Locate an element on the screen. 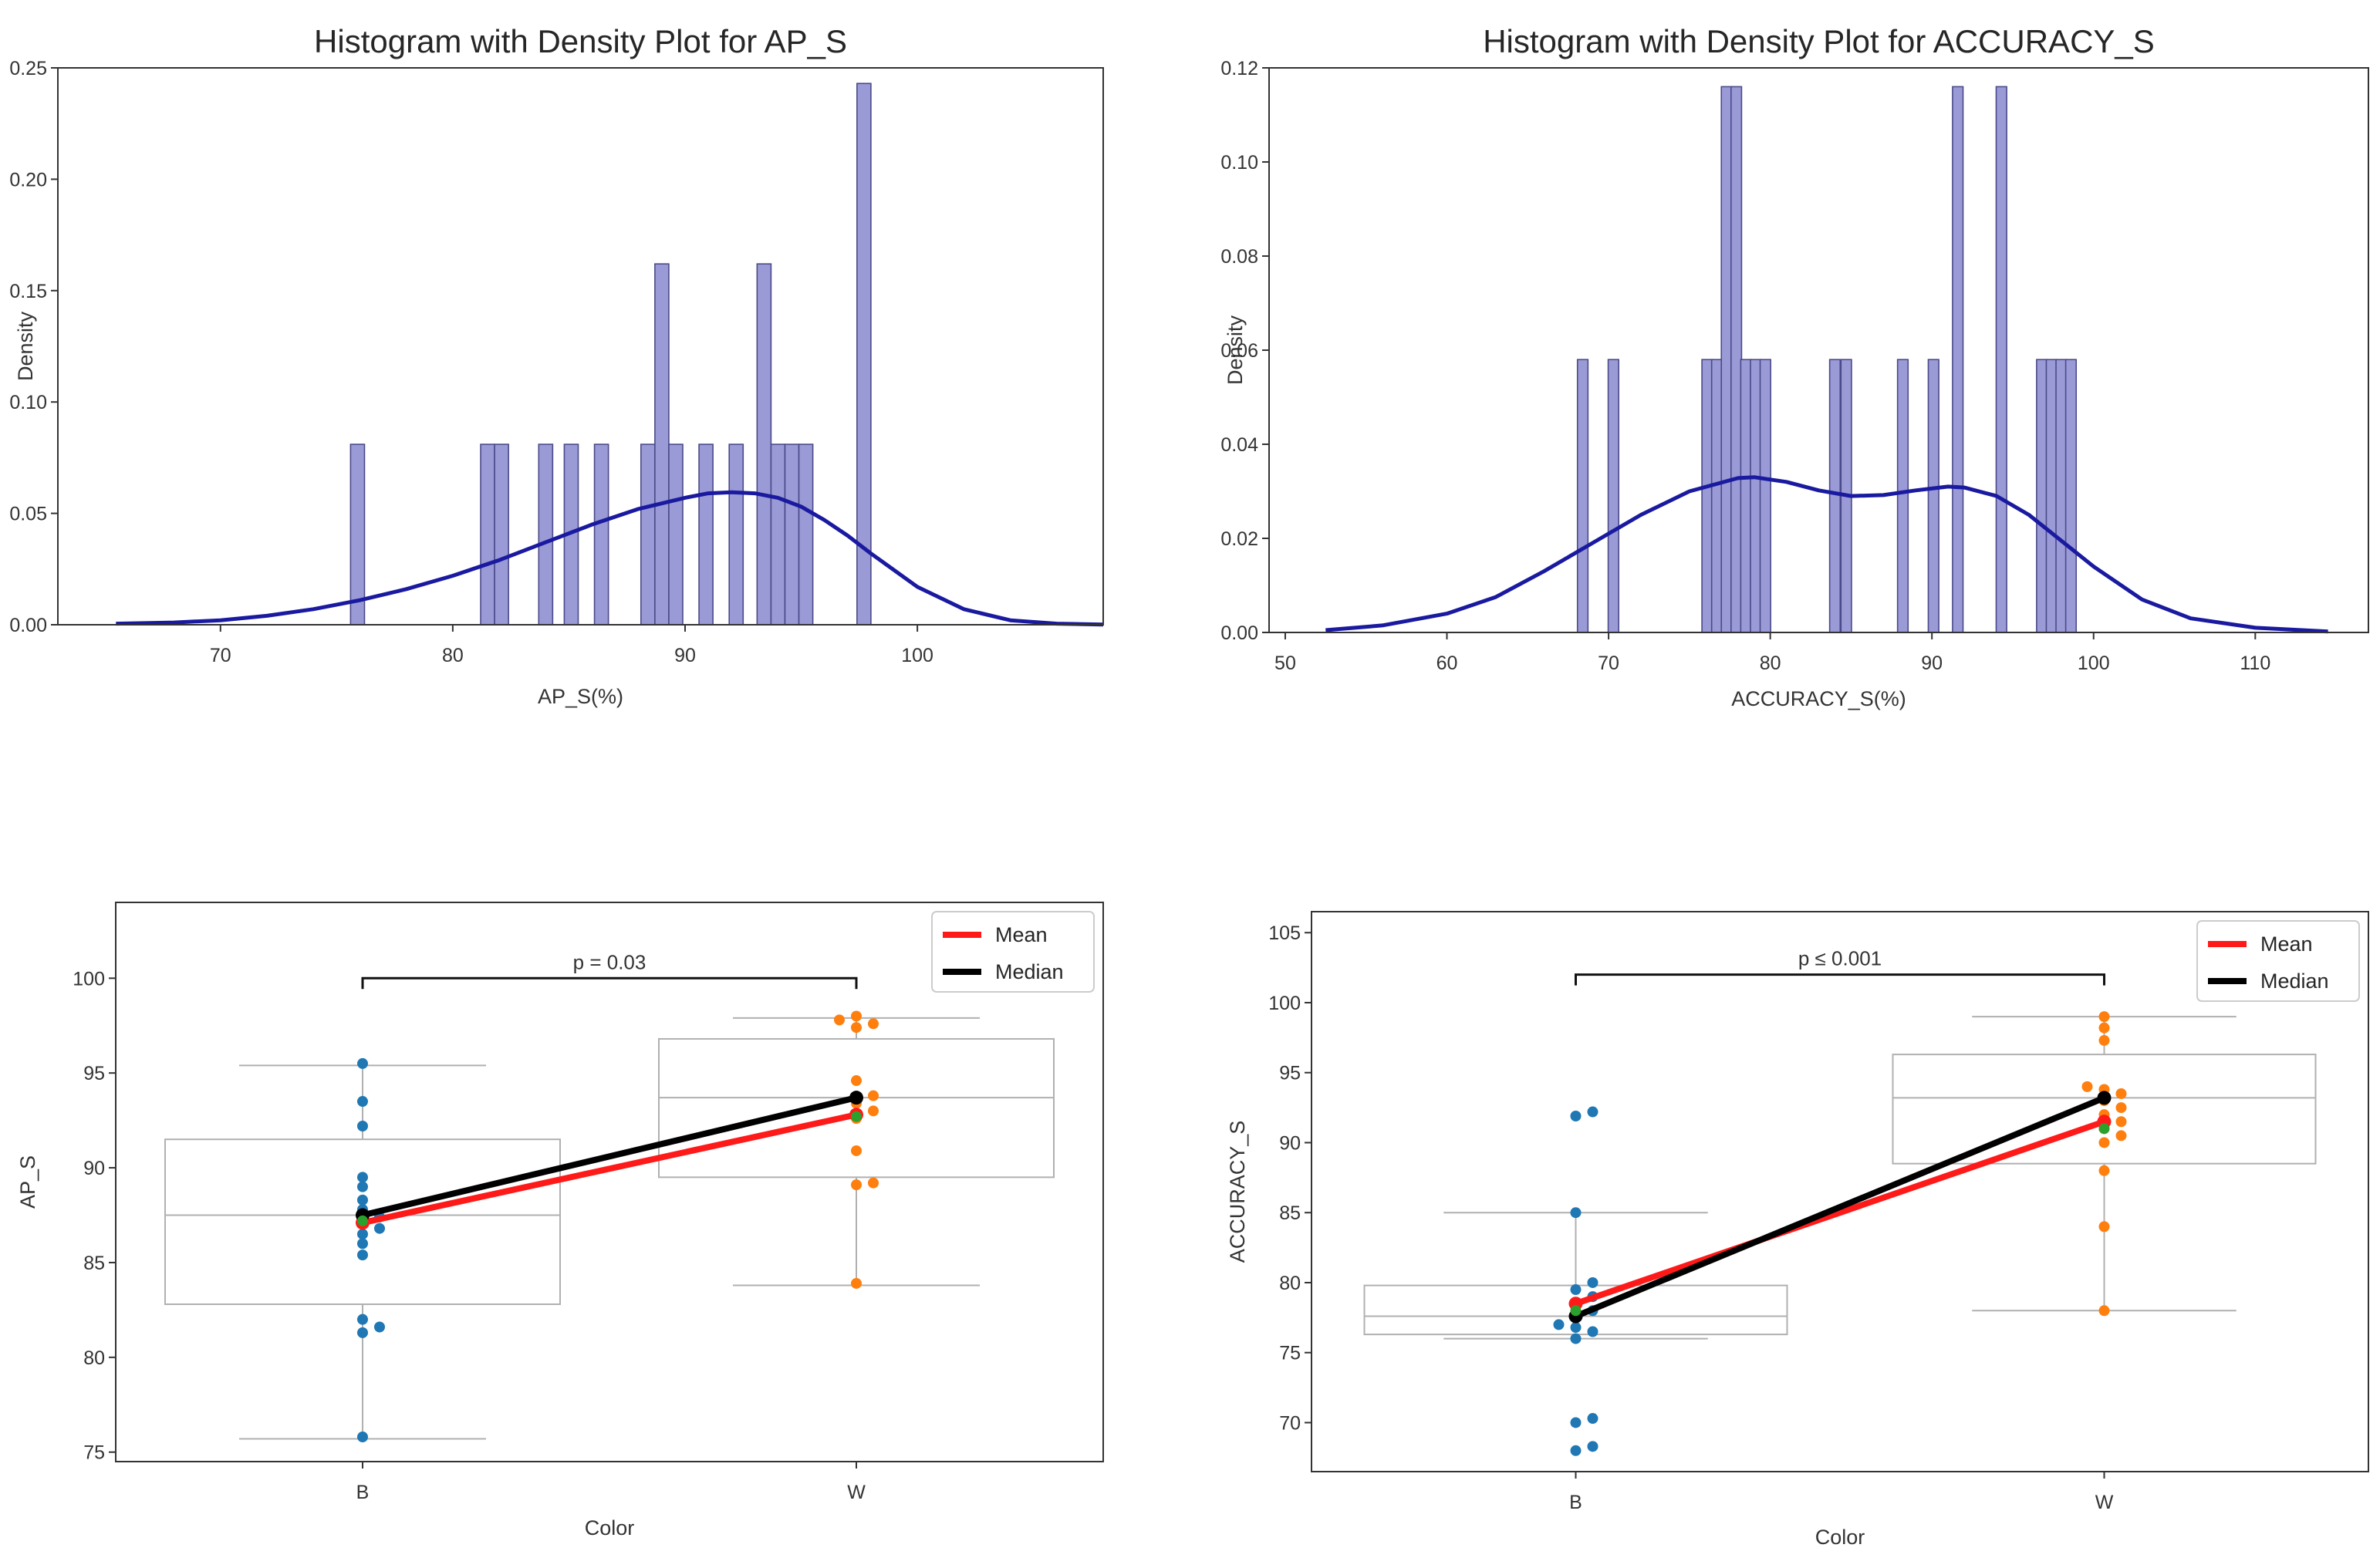 This screenshot has width=2380, height=1558. median-line is located at coordinates (609, 1156).